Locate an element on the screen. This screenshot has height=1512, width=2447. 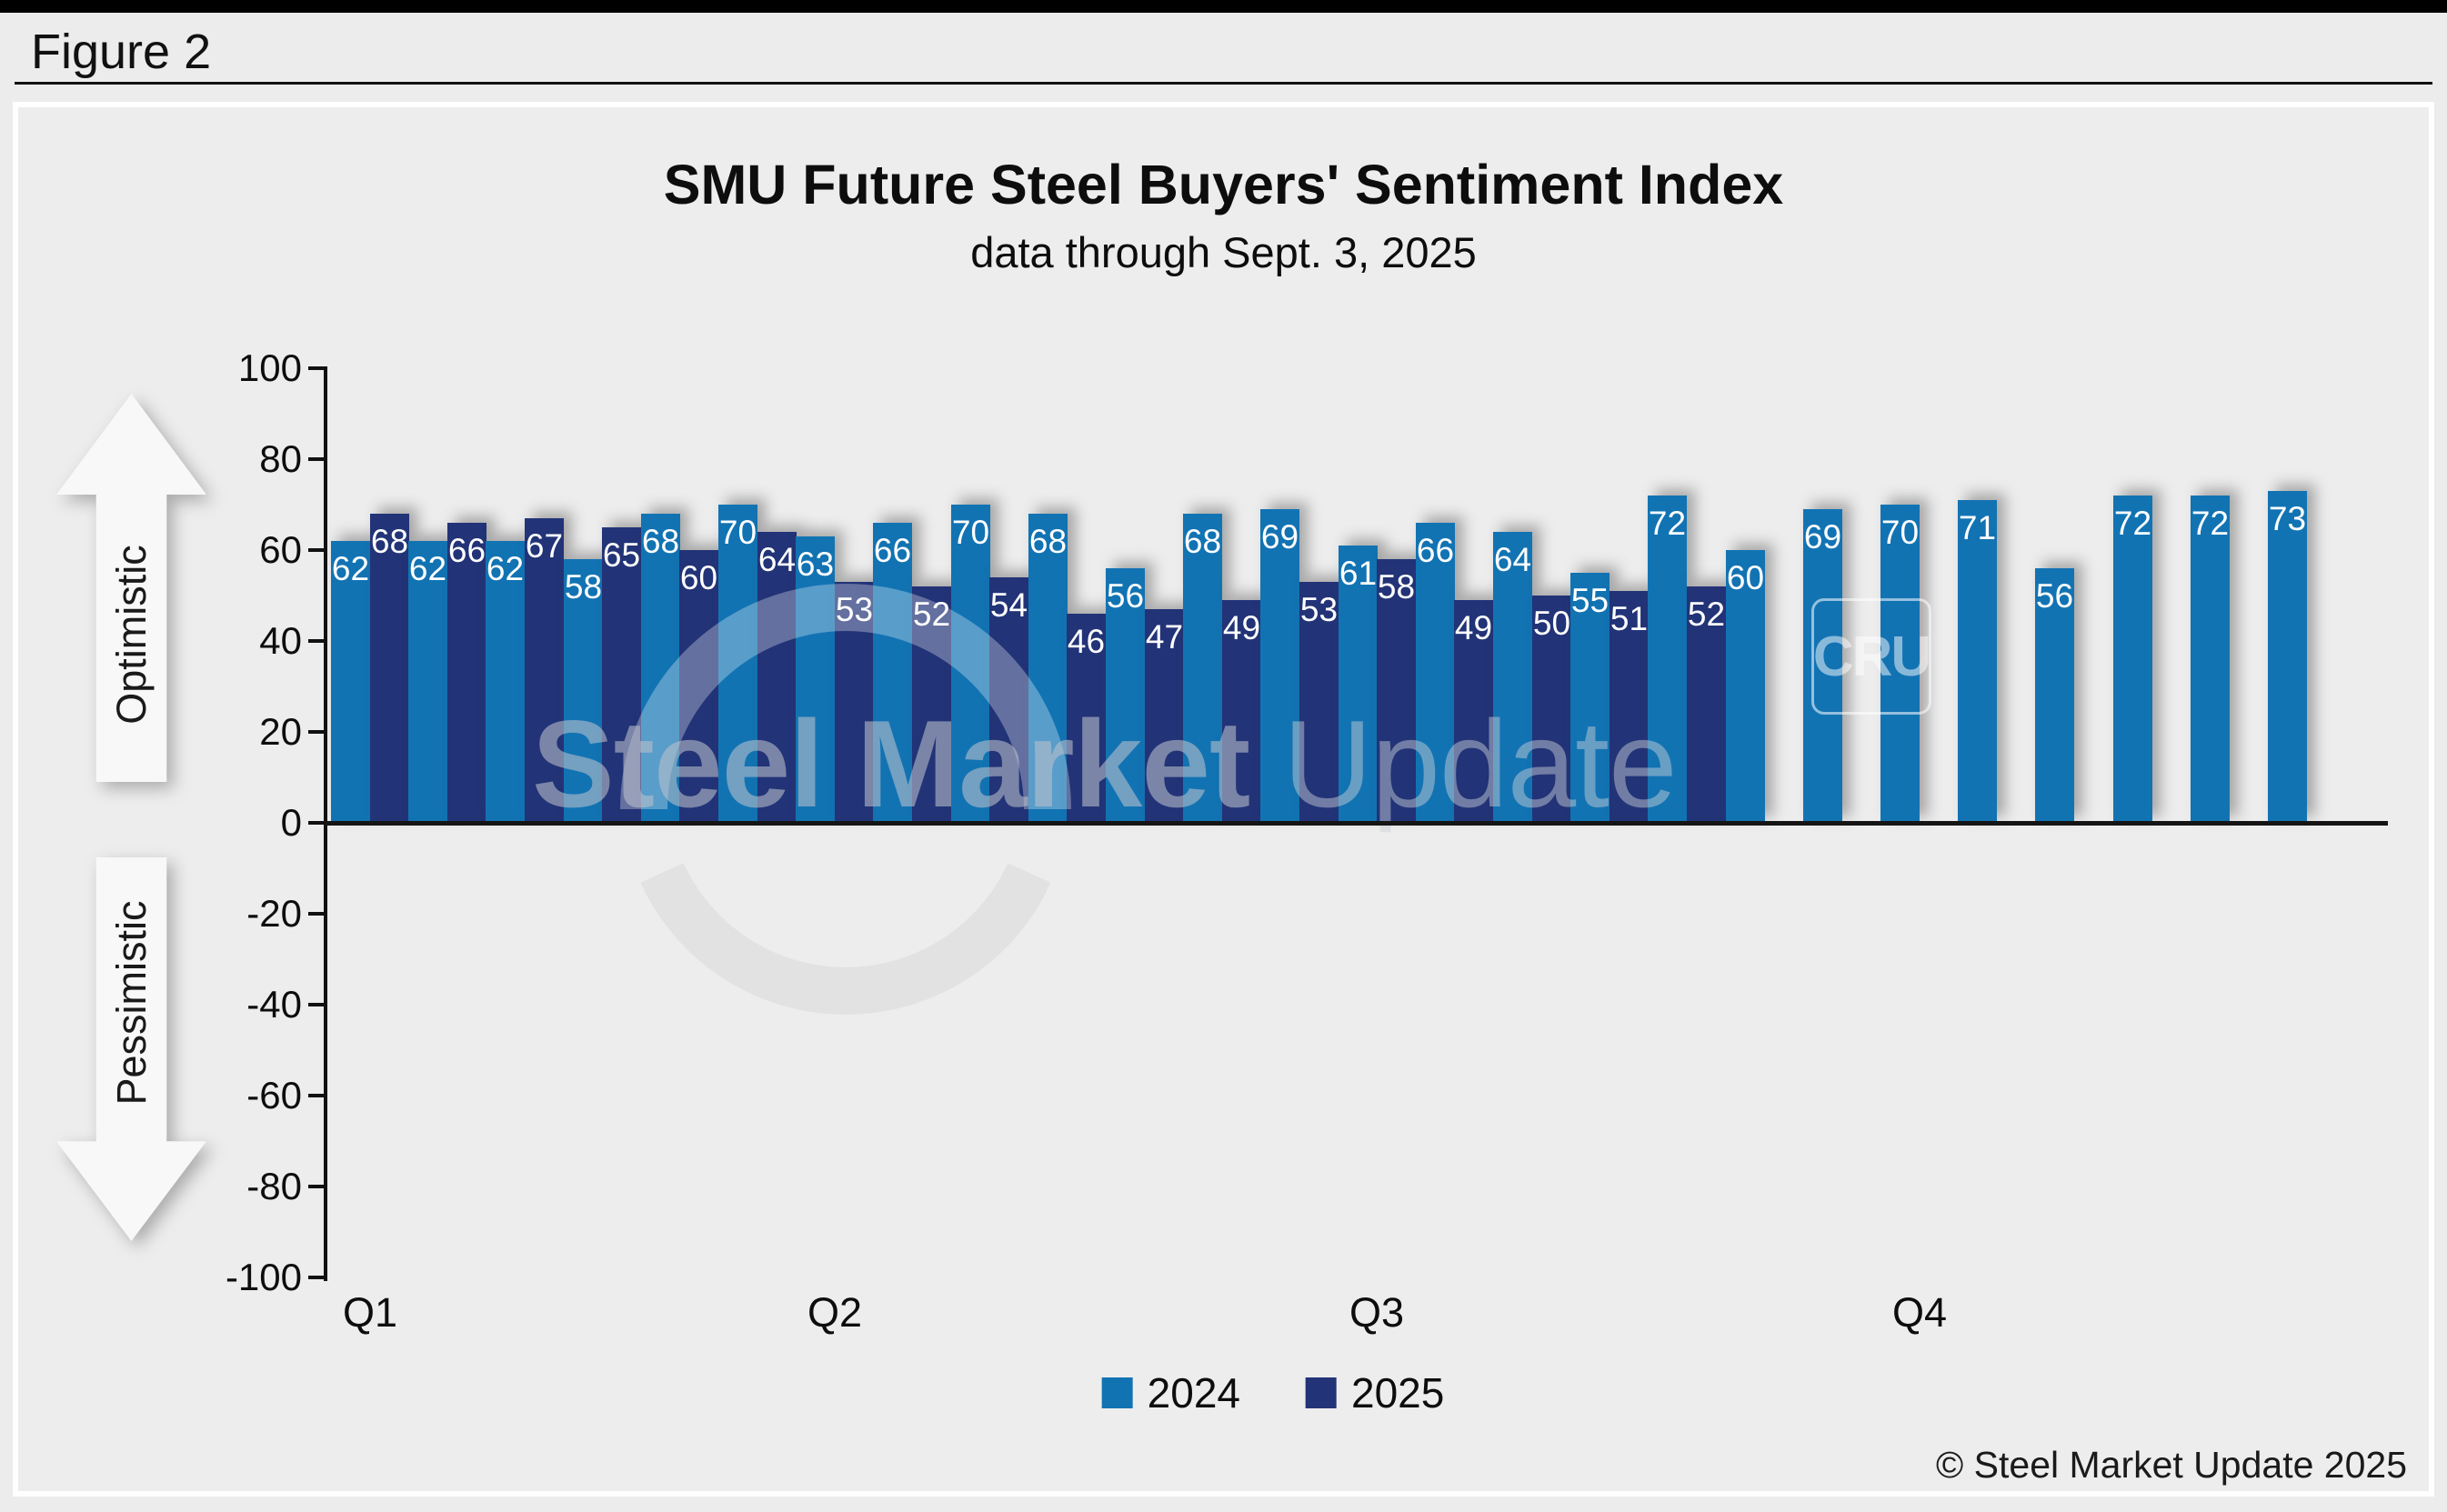
chart-subtitle: data through Sept. 3, 2025 is located at coordinates (1224, 252).